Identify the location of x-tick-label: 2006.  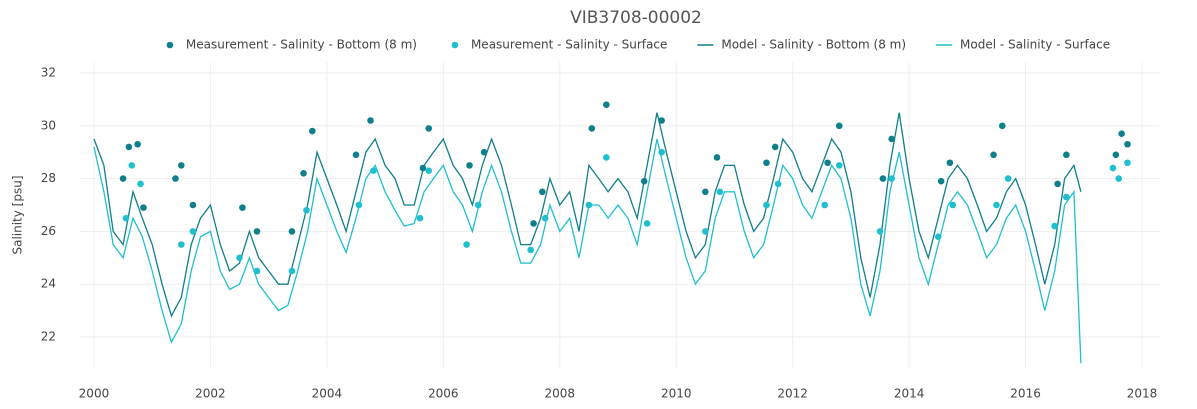
(443, 394).